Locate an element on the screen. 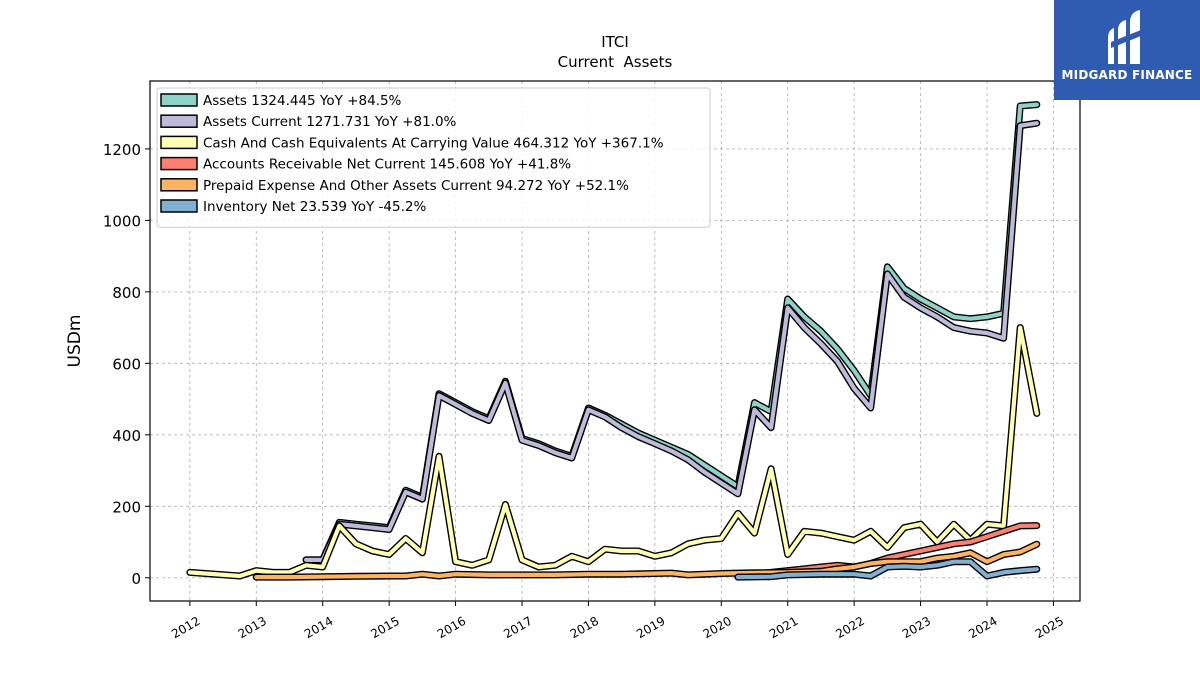 This screenshot has height=675, width=1200. legend-item: Assets Current 1271.731 YoY +81.0% is located at coordinates (308, 122).